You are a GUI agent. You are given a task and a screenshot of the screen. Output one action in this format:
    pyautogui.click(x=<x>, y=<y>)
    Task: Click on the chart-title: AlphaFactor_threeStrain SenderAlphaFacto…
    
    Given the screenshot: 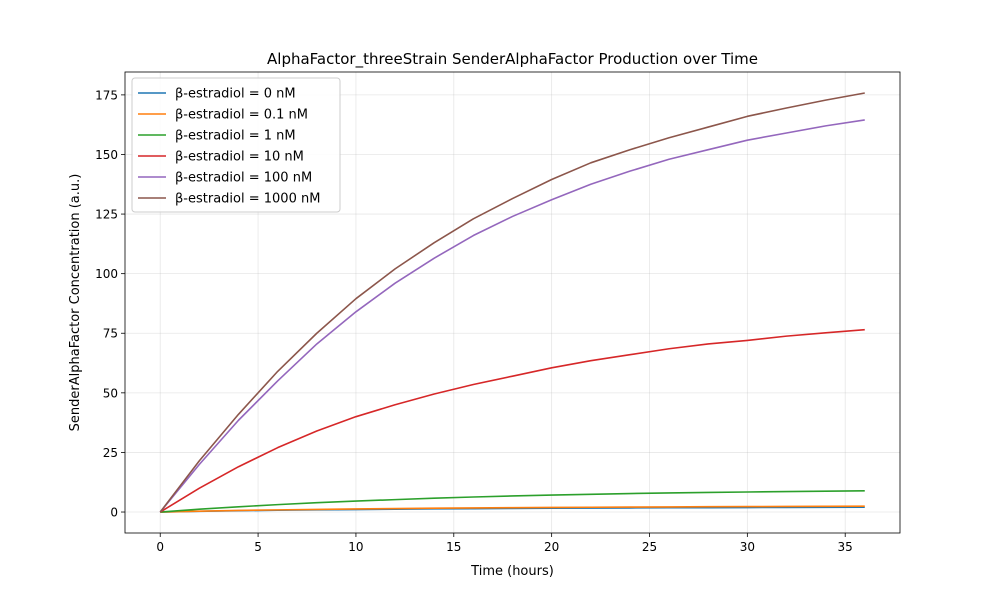 What is the action you would take?
    pyautogui.click(x=512, y=59)
    